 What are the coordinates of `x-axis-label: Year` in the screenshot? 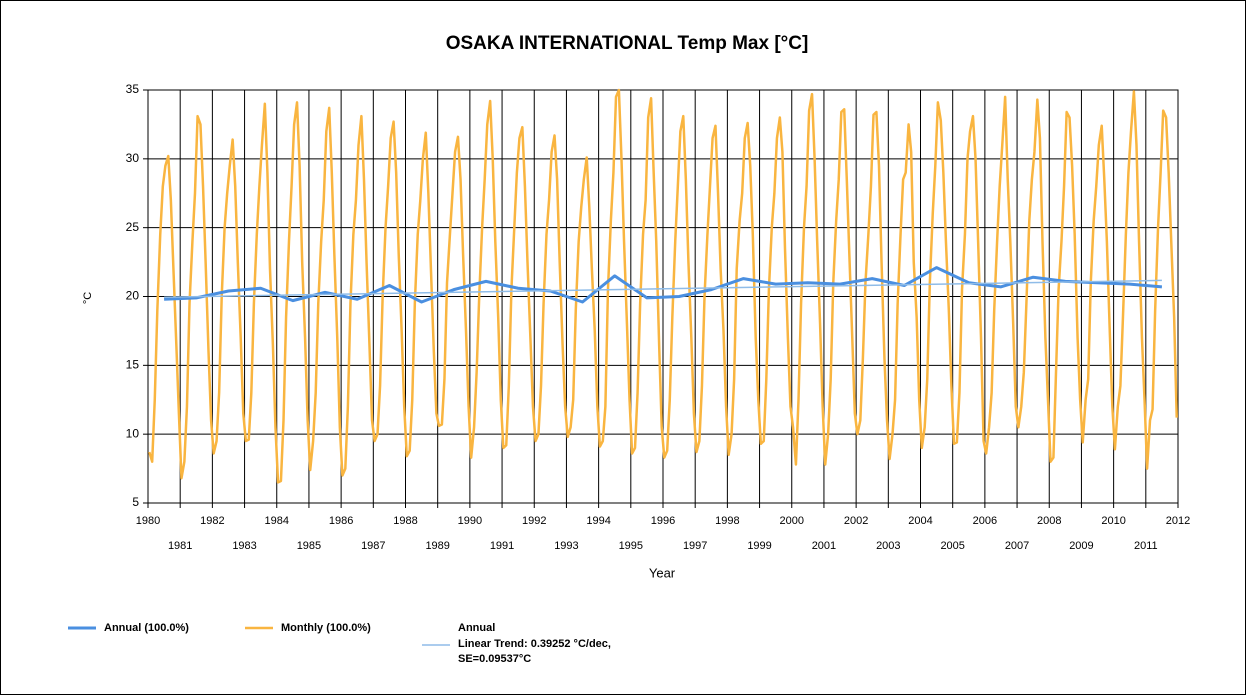 It's located at (662, 572).